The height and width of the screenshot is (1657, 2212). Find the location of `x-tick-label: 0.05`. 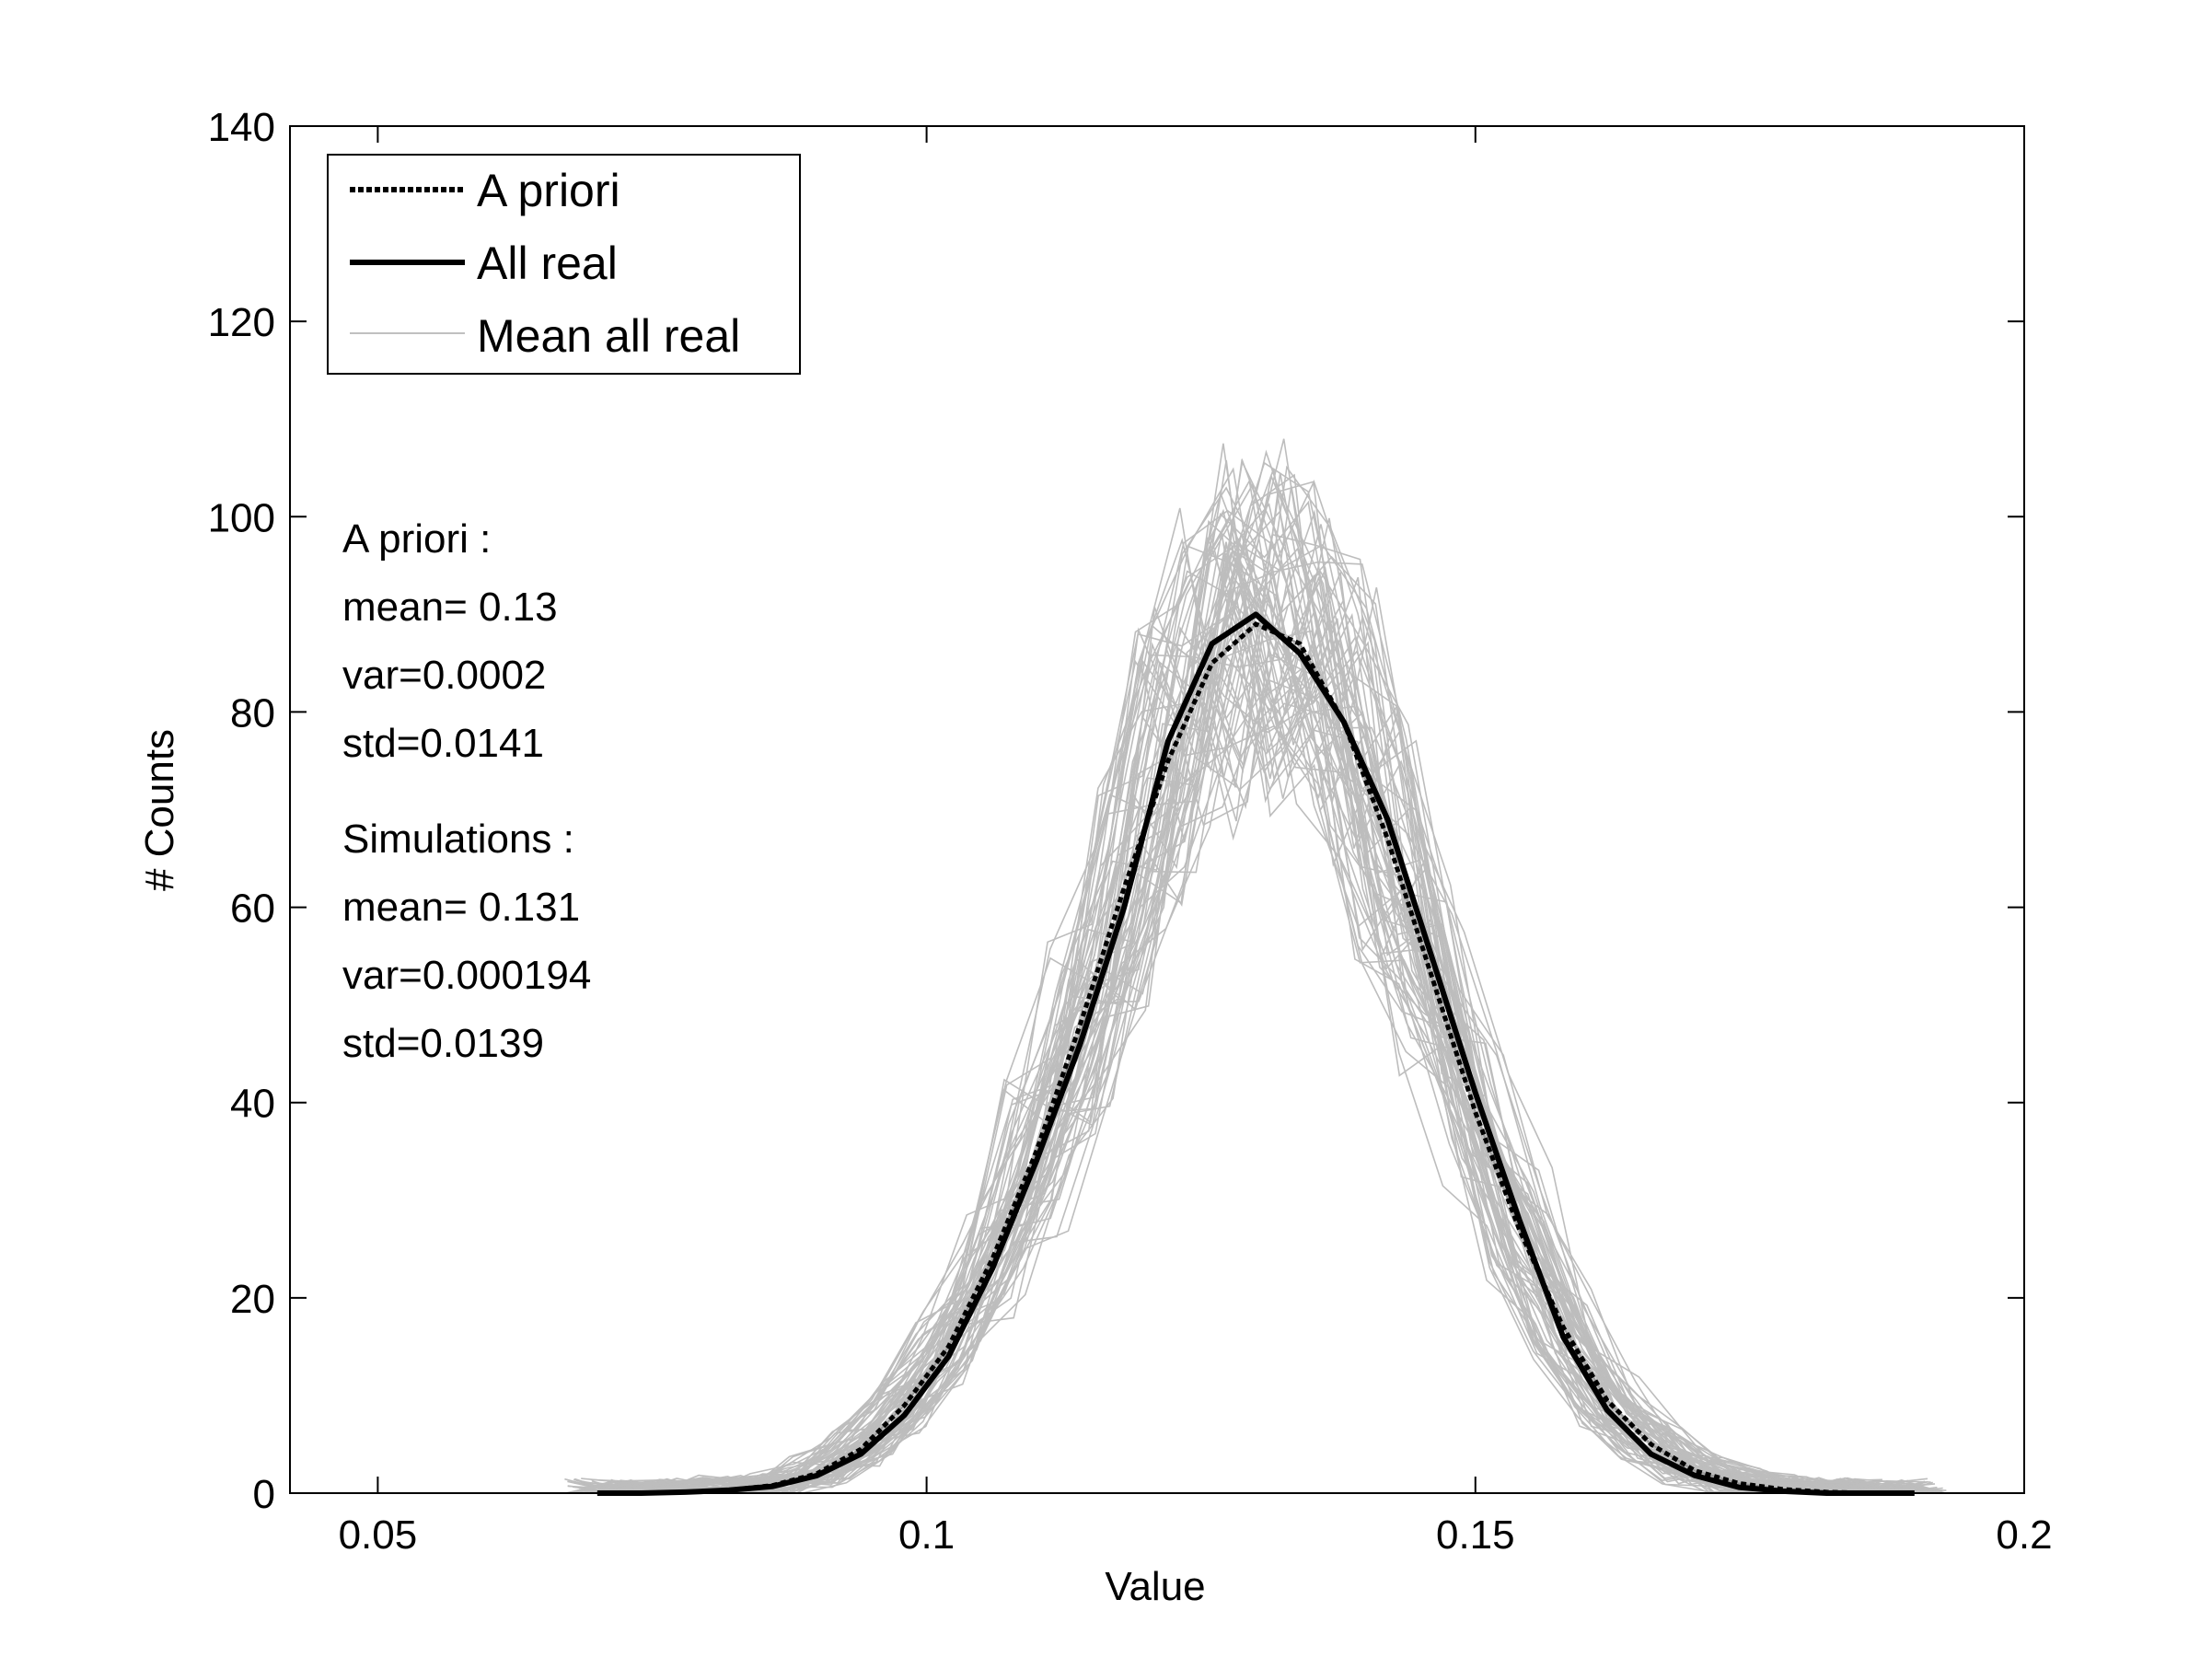

x-tick-label: 0.05 is located at coordinates (378, 1535).